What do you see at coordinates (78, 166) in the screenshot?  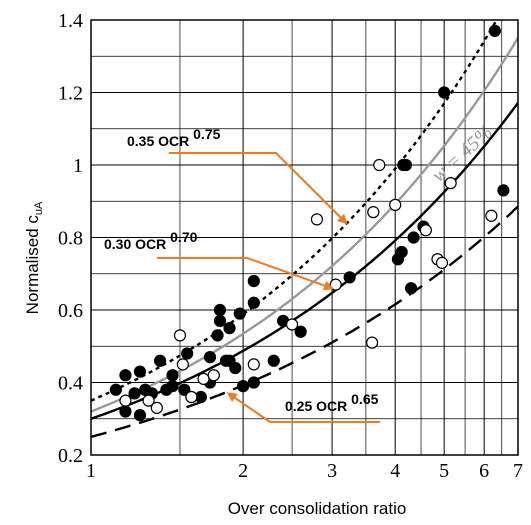 I see `y-tick-label: 1` at bounding box center [78, 166].